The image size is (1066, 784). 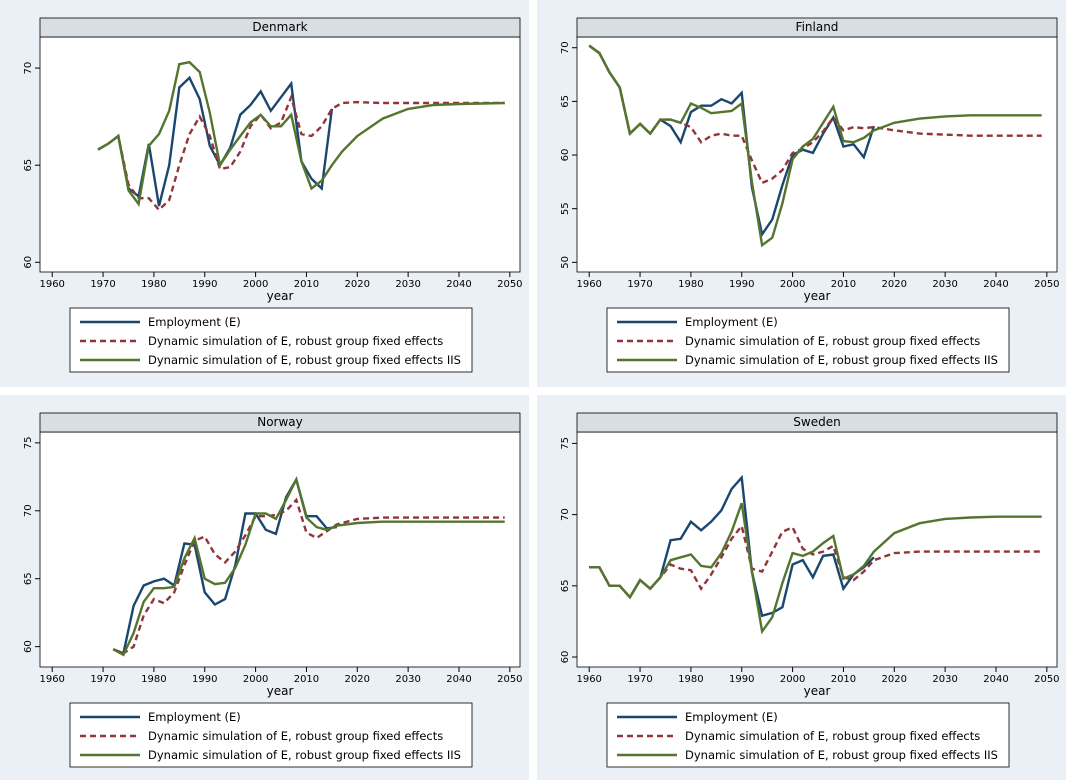 What do you see at coordinates (565, 208) in the screenshot?
I see `y-tick-label: 55` at bounding box center [565, 208].